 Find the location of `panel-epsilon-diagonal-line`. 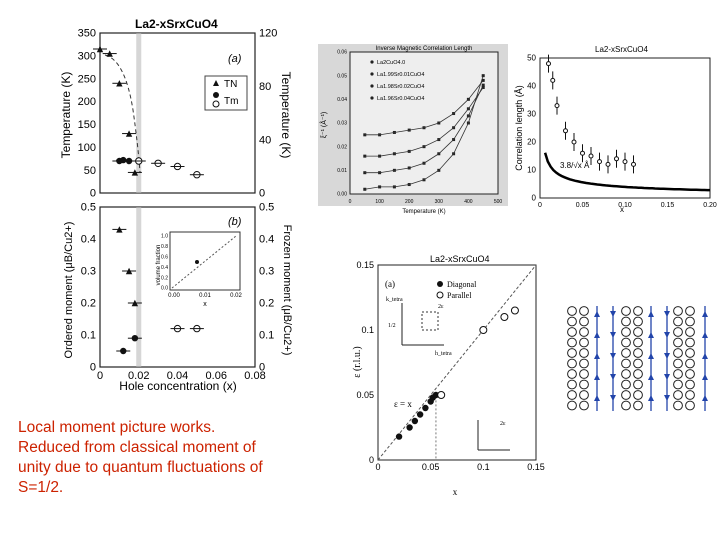

panel-epsilon-diagonal-line is located at coordinates (457, 362).